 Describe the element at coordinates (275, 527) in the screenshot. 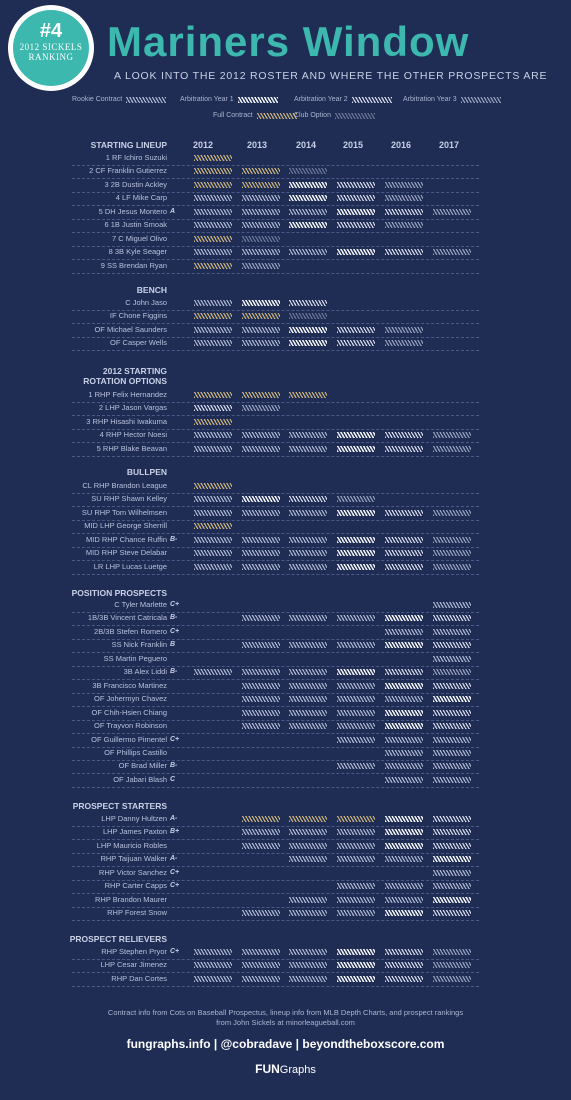

I see `player-row: MID LHP George Sherrill` at that location.